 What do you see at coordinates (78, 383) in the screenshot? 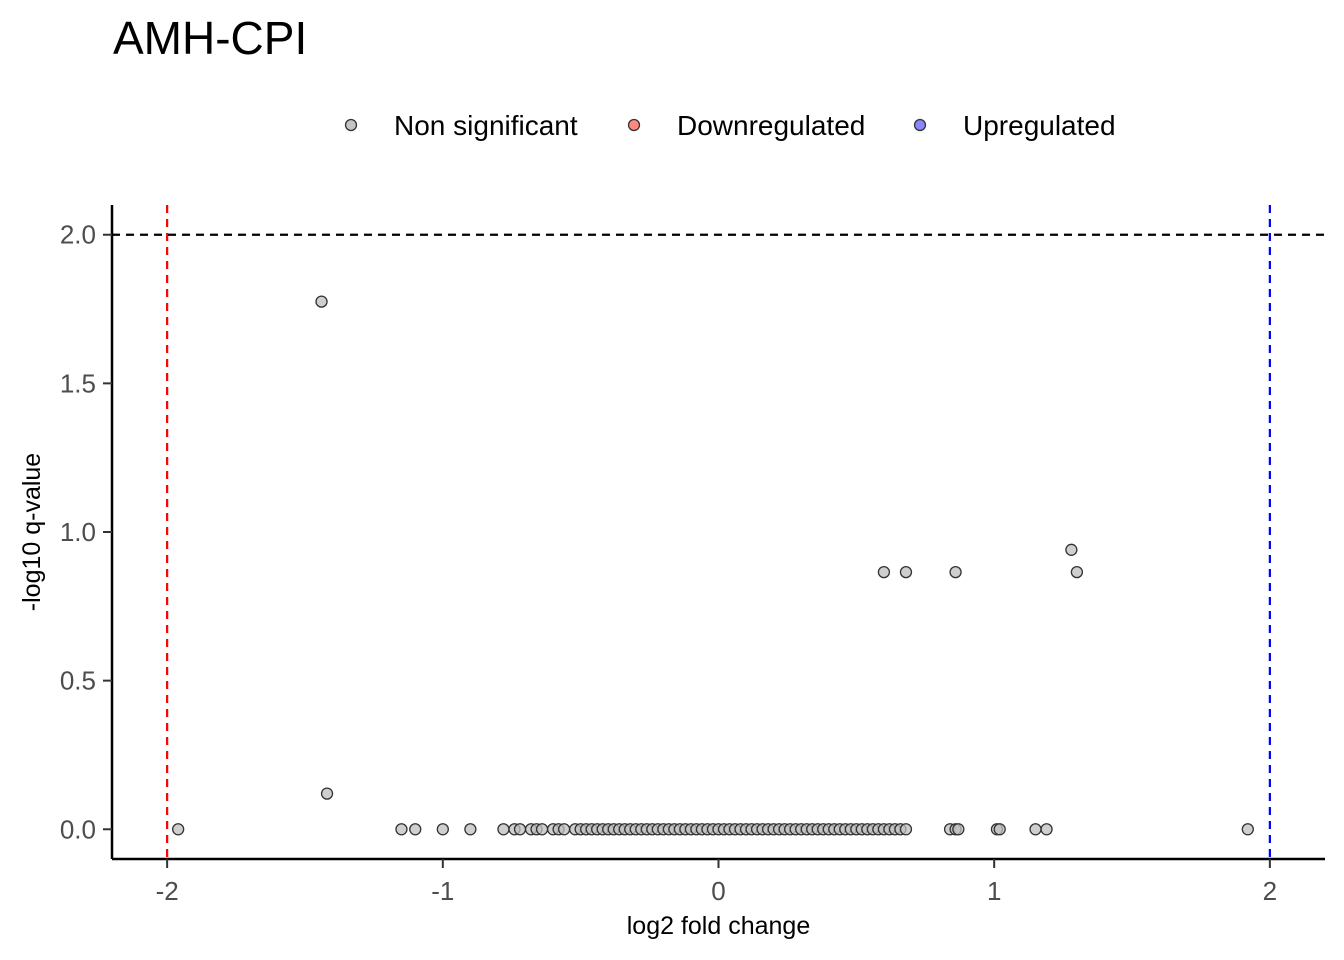
I see `y-tick-label: 1.5` at bounding box center [78, 383].